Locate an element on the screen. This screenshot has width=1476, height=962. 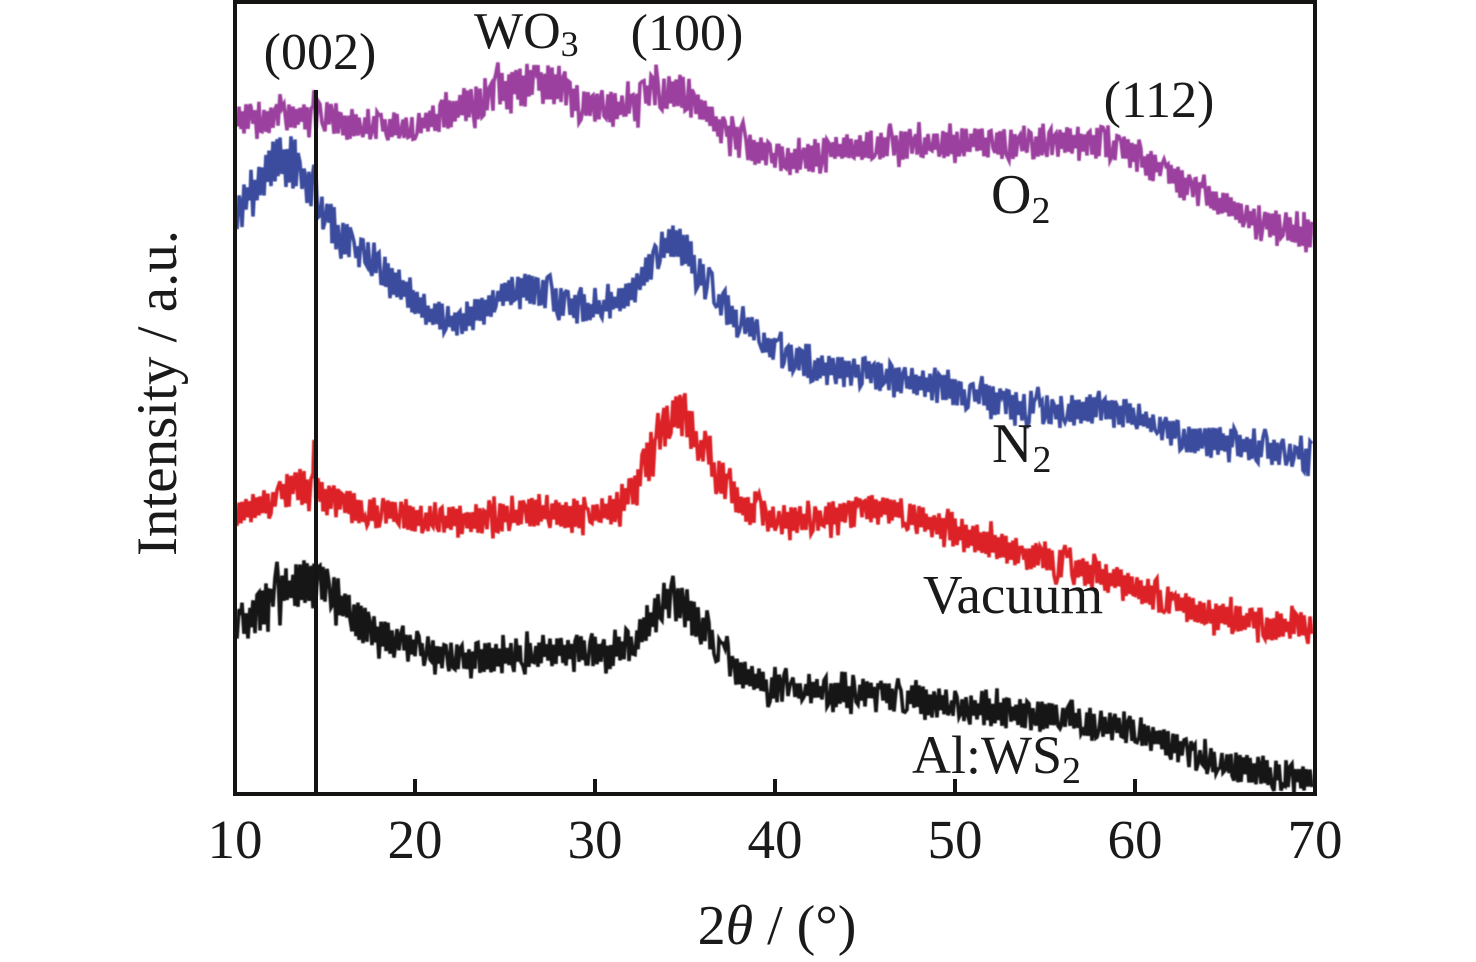
svg-text: 10 is located at coordinates (235, 839).